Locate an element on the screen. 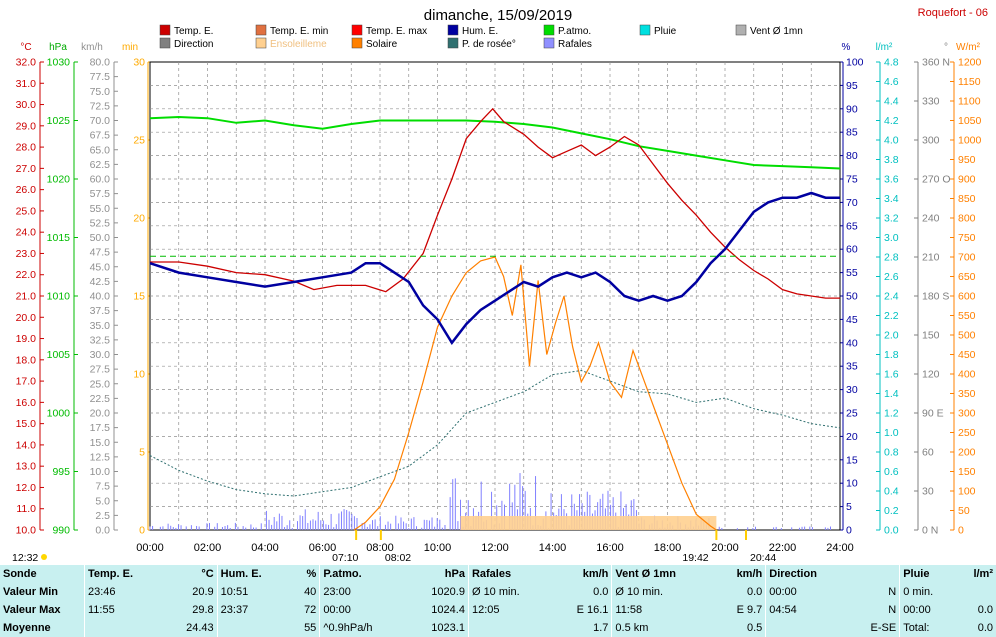  x-tick-label: 18:00 is located at coordinates (668, 548).